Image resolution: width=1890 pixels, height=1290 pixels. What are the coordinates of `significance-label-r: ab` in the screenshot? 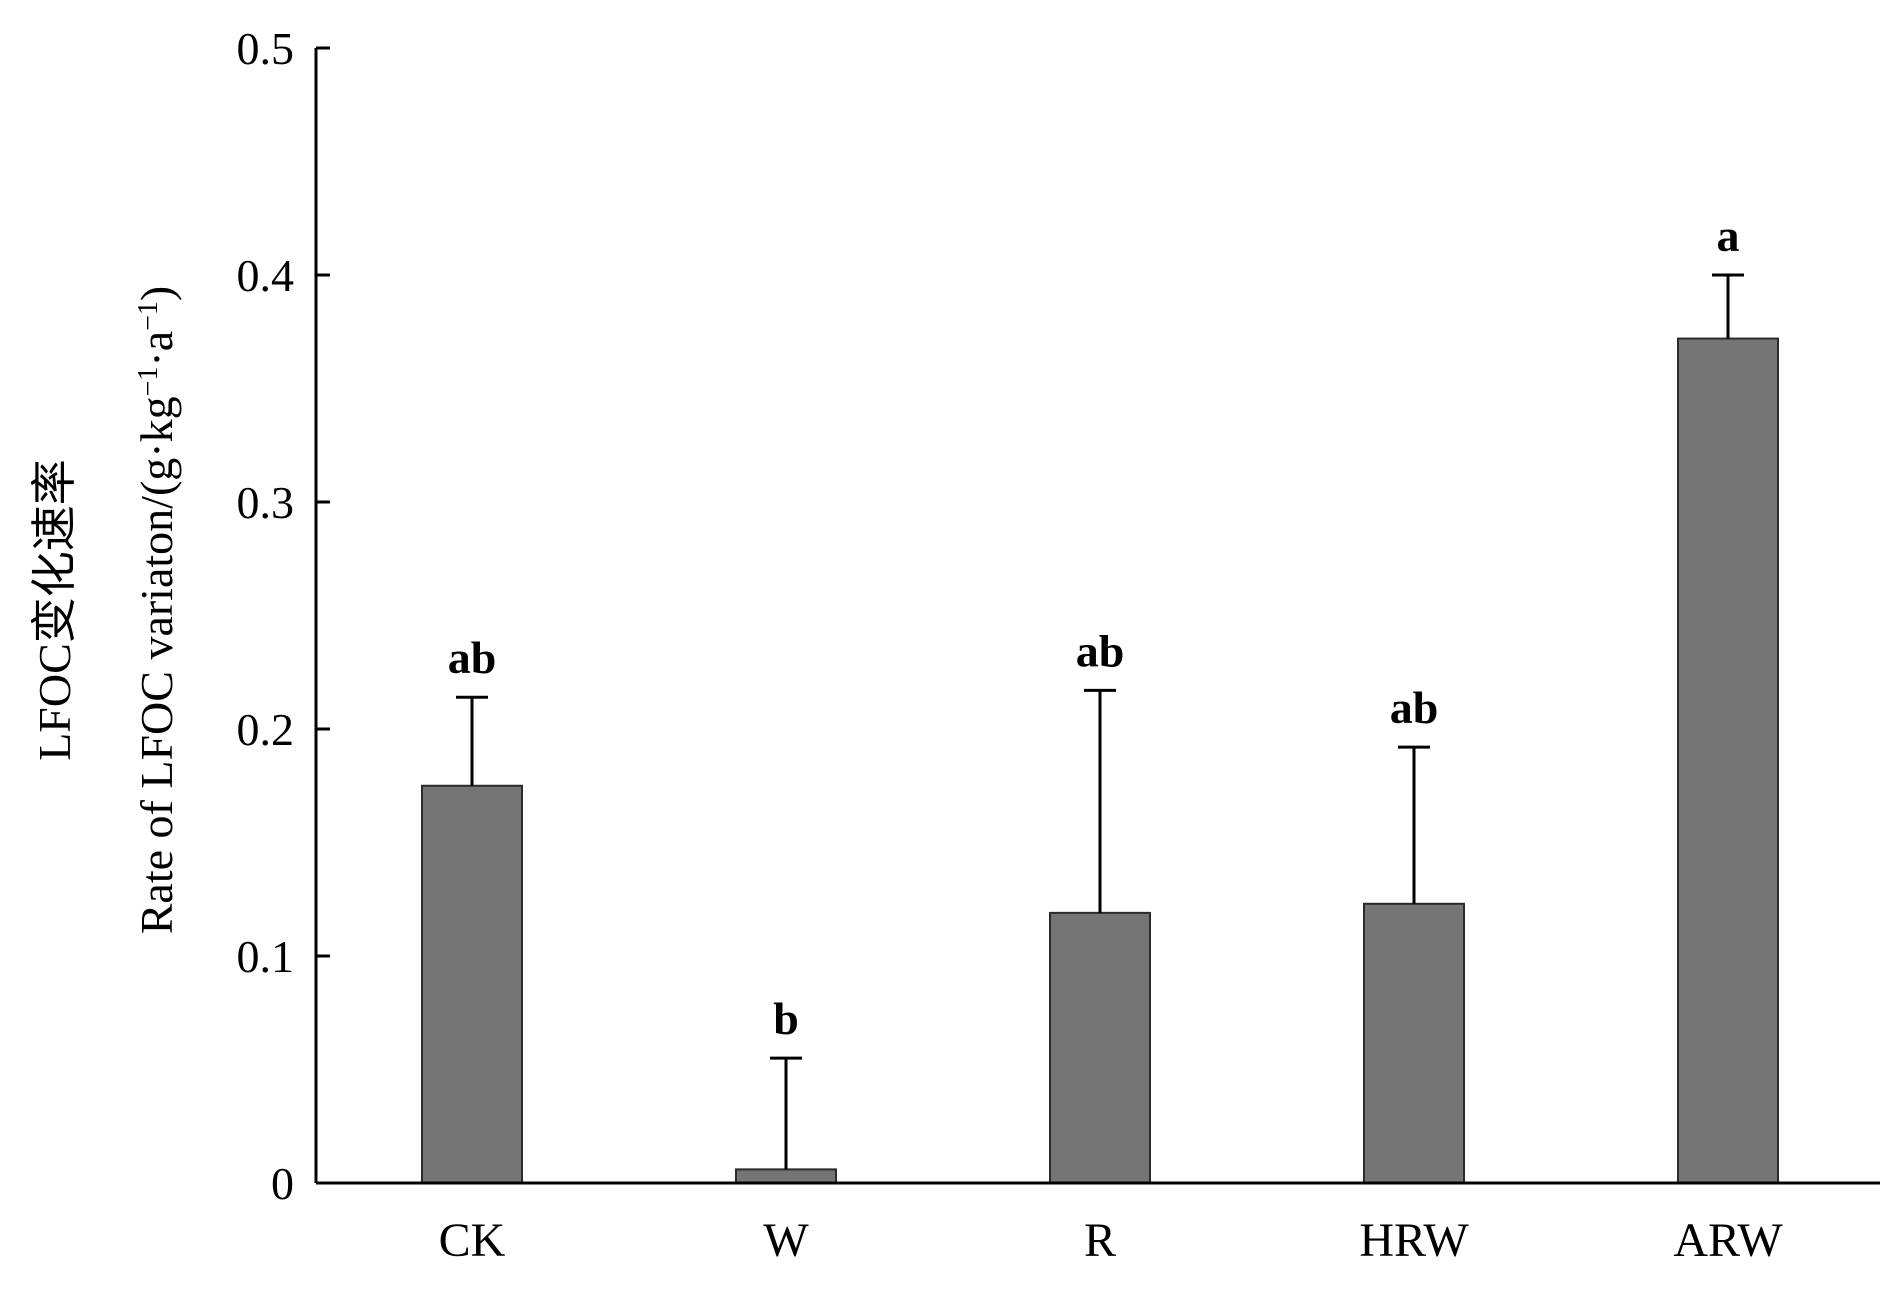 It's located at (1100, 650).